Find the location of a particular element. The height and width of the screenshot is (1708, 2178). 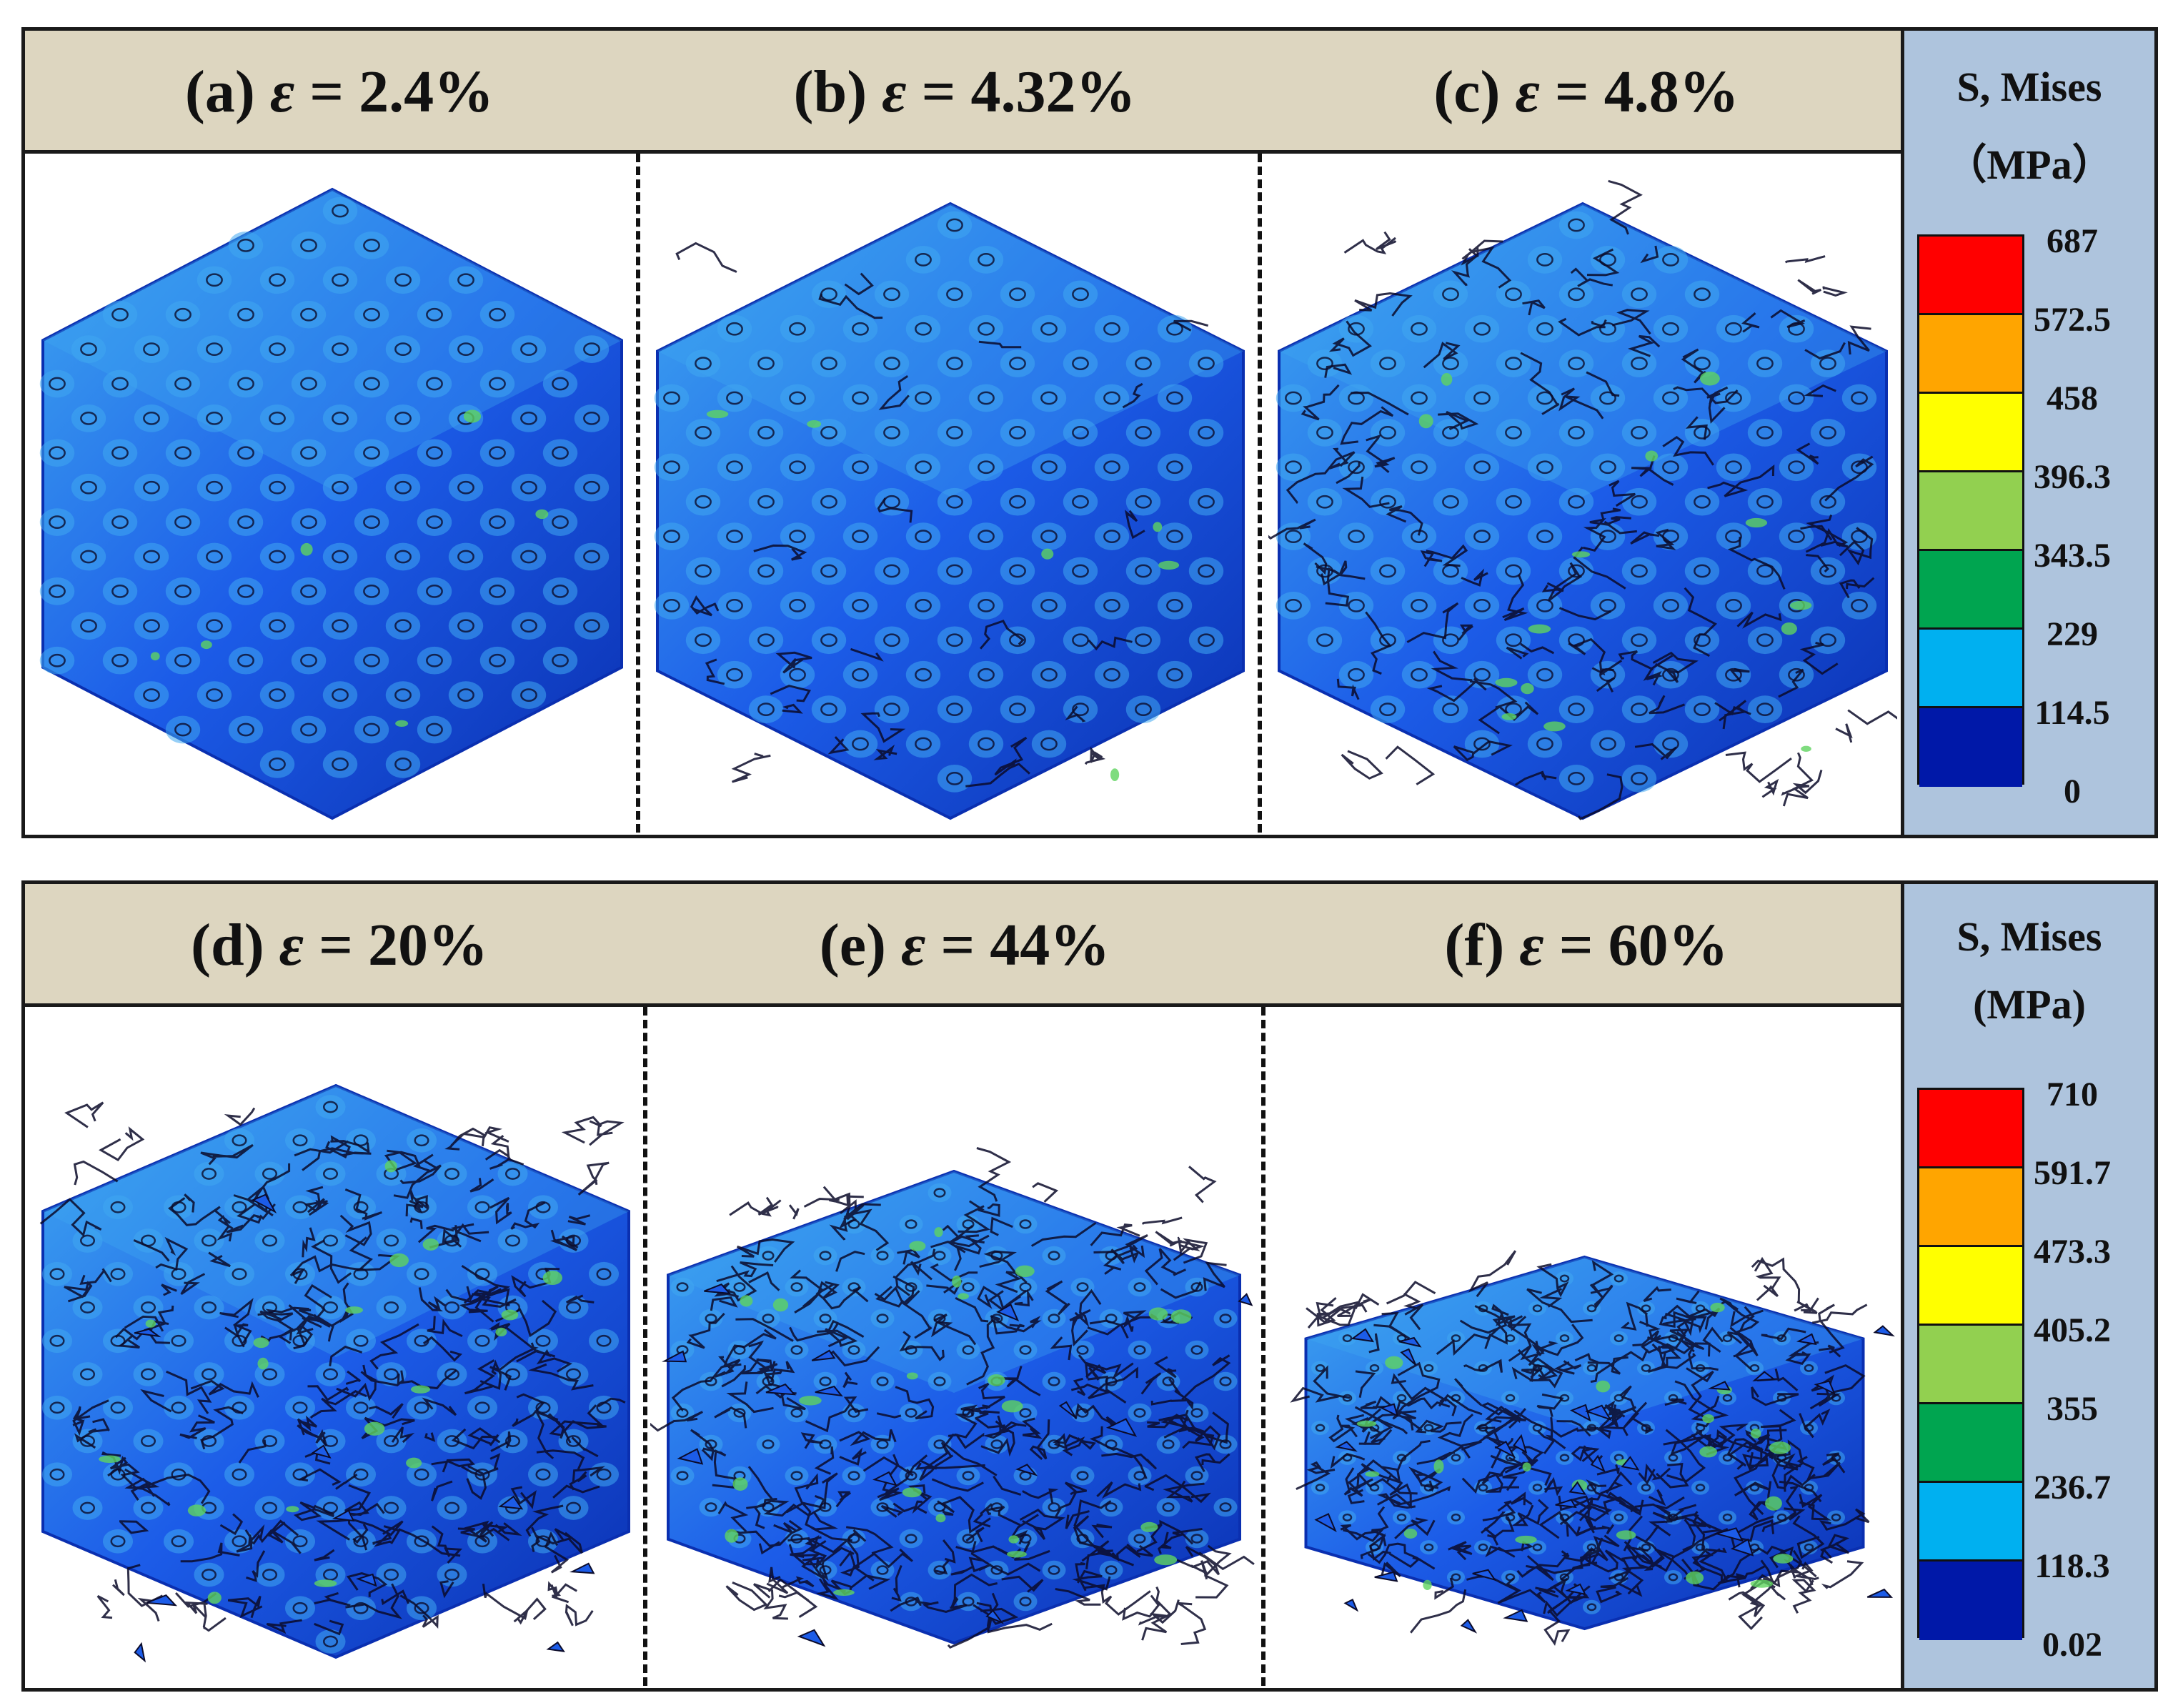

colorbar-tick-label: 473.3 is located at coordinates (2072, 1252).